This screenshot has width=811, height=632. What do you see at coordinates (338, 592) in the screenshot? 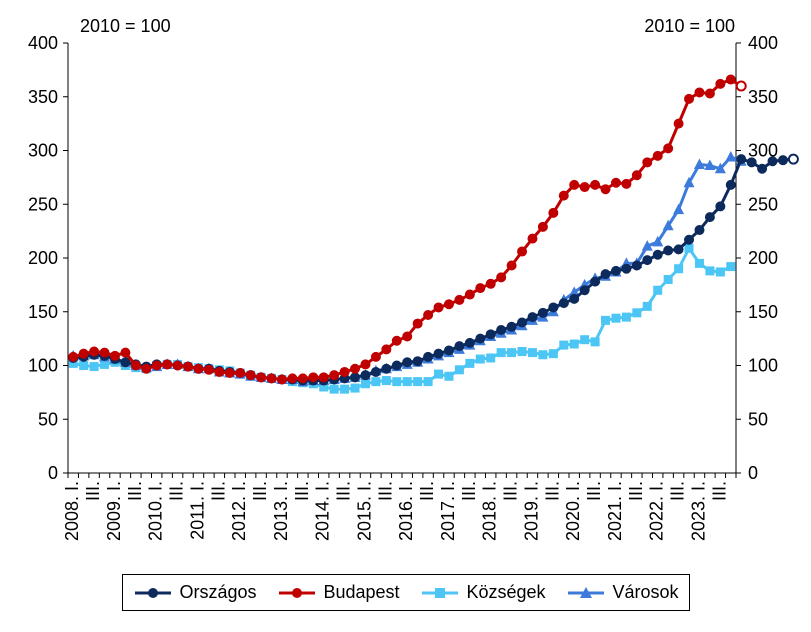
I see `legend-item-budapest: Budapest` at bounding box center [338, 592].